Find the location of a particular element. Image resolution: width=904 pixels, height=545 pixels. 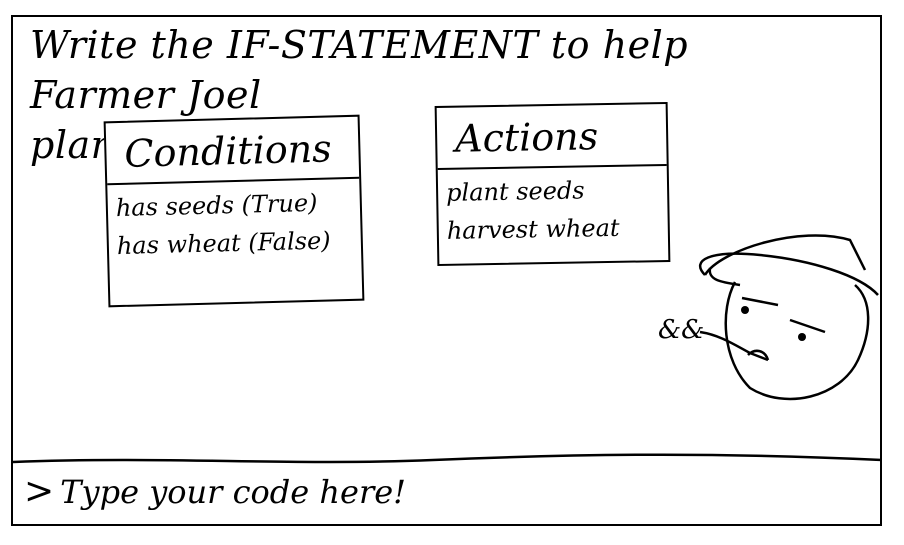

action-item: plant seeds is located at coordinates (515, 191).